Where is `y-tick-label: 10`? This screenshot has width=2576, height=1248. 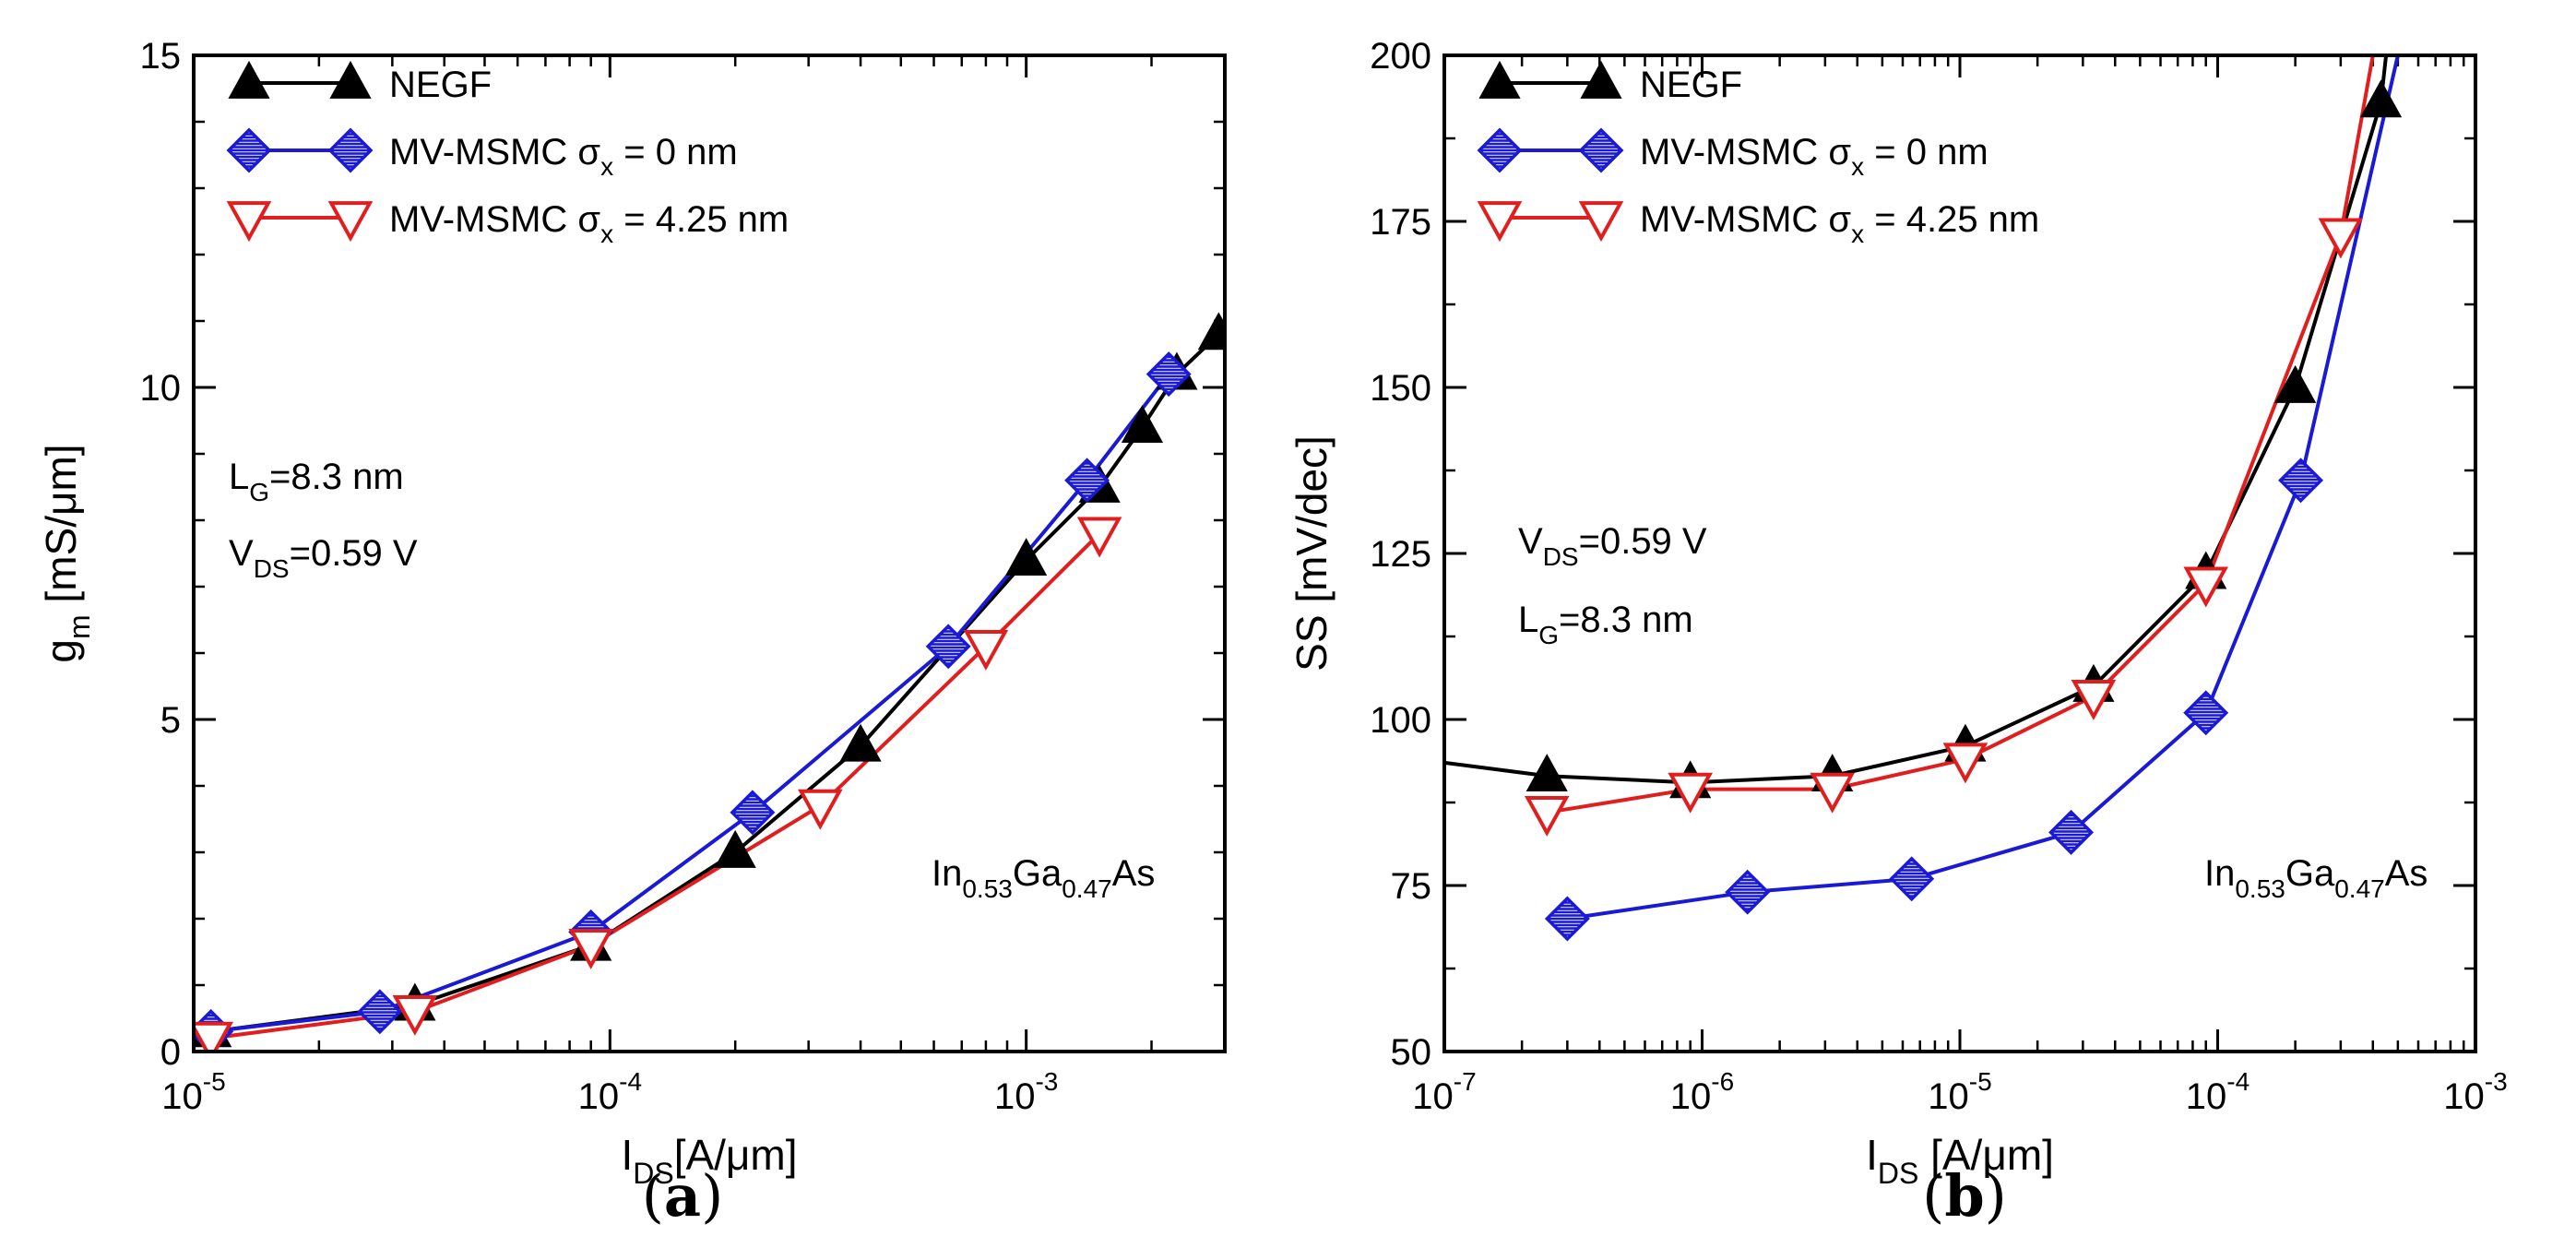 y-tick-label: 10 is located at coordinates (161, 388).